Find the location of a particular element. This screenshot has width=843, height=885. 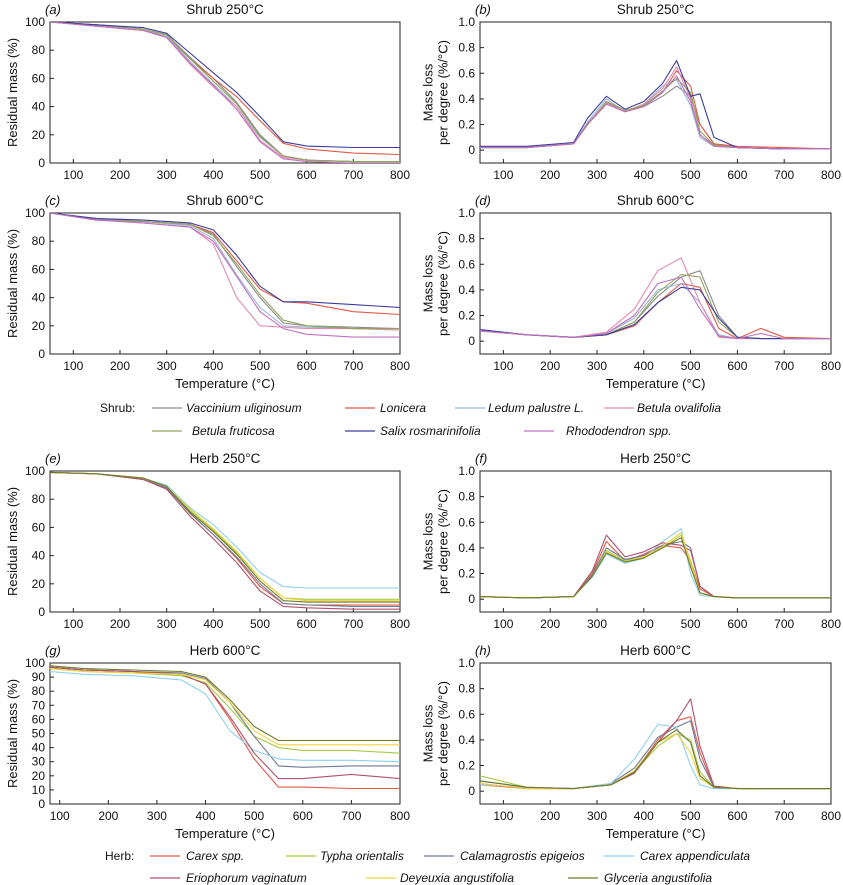

y-tick-label: 0.8 is located at coordinates (466, 239).